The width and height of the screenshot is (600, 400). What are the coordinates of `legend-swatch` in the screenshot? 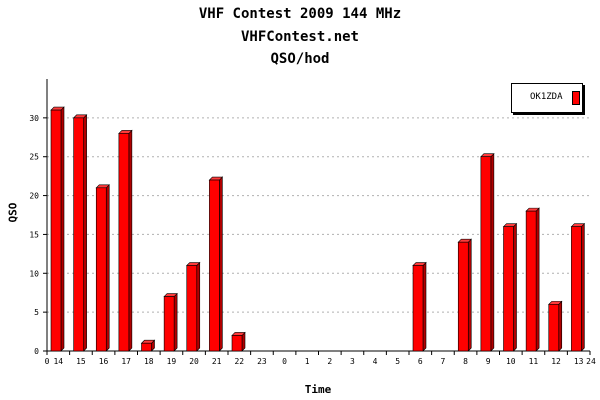 It's located at (576, 98).